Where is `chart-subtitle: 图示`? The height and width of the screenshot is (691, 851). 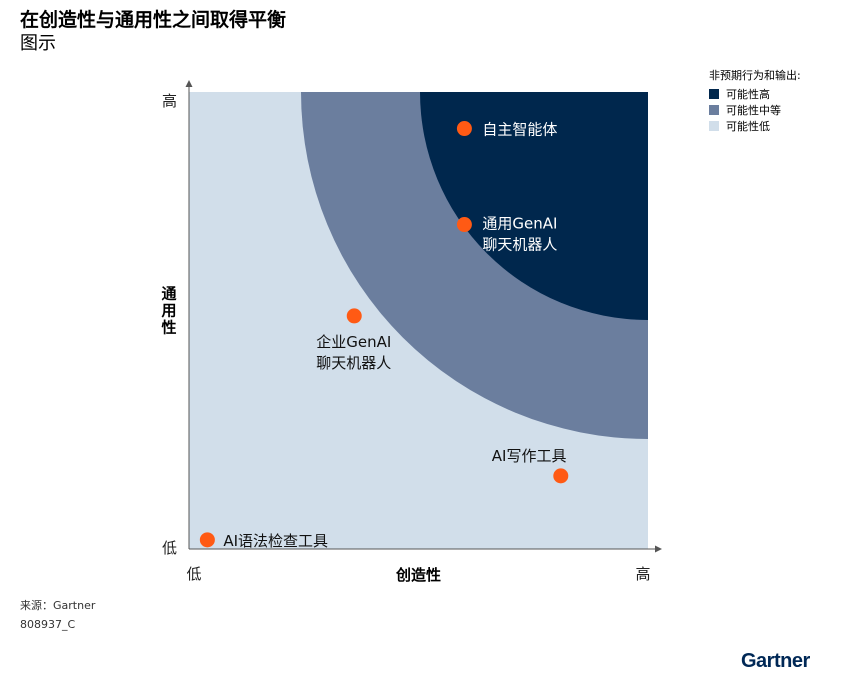
chart-subtitle: 图示 is located at coordinates (38, 43).